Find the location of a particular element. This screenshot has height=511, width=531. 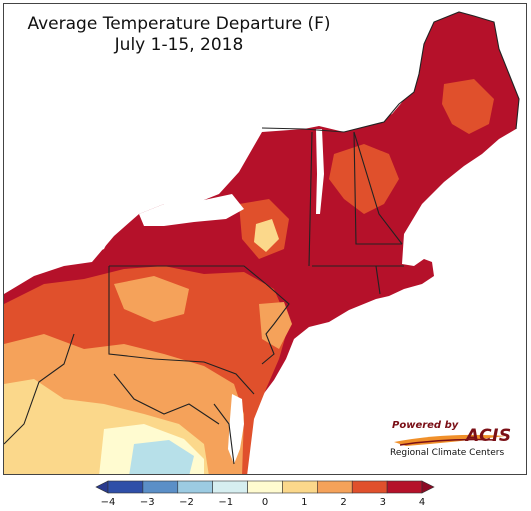

legend-over-arrow is located at coordinates (428, 487).